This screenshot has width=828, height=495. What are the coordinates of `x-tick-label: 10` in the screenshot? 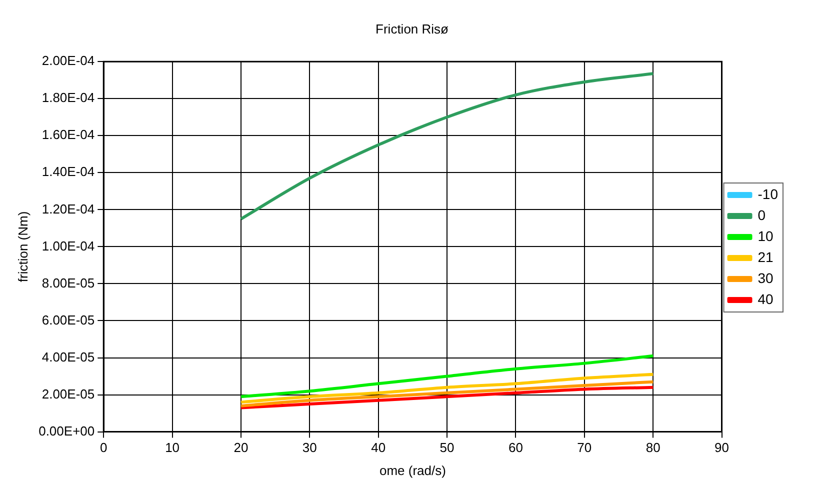 It's located at (172, 448).